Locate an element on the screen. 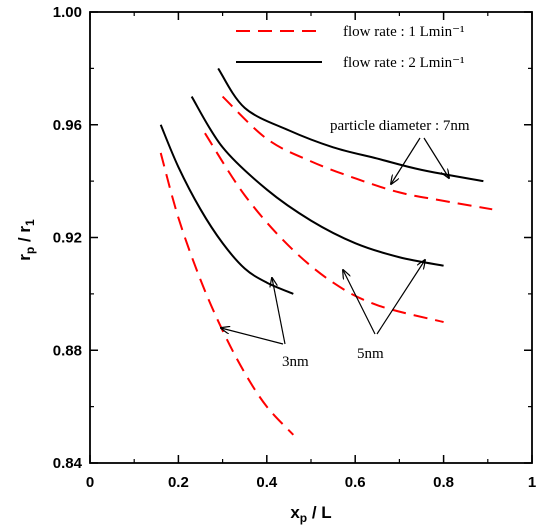 The height and width of the screenshot is (529, 550). legend-label-1: flow rate : 1 Lmin⁻¹ is located at coordinates (404, 32).